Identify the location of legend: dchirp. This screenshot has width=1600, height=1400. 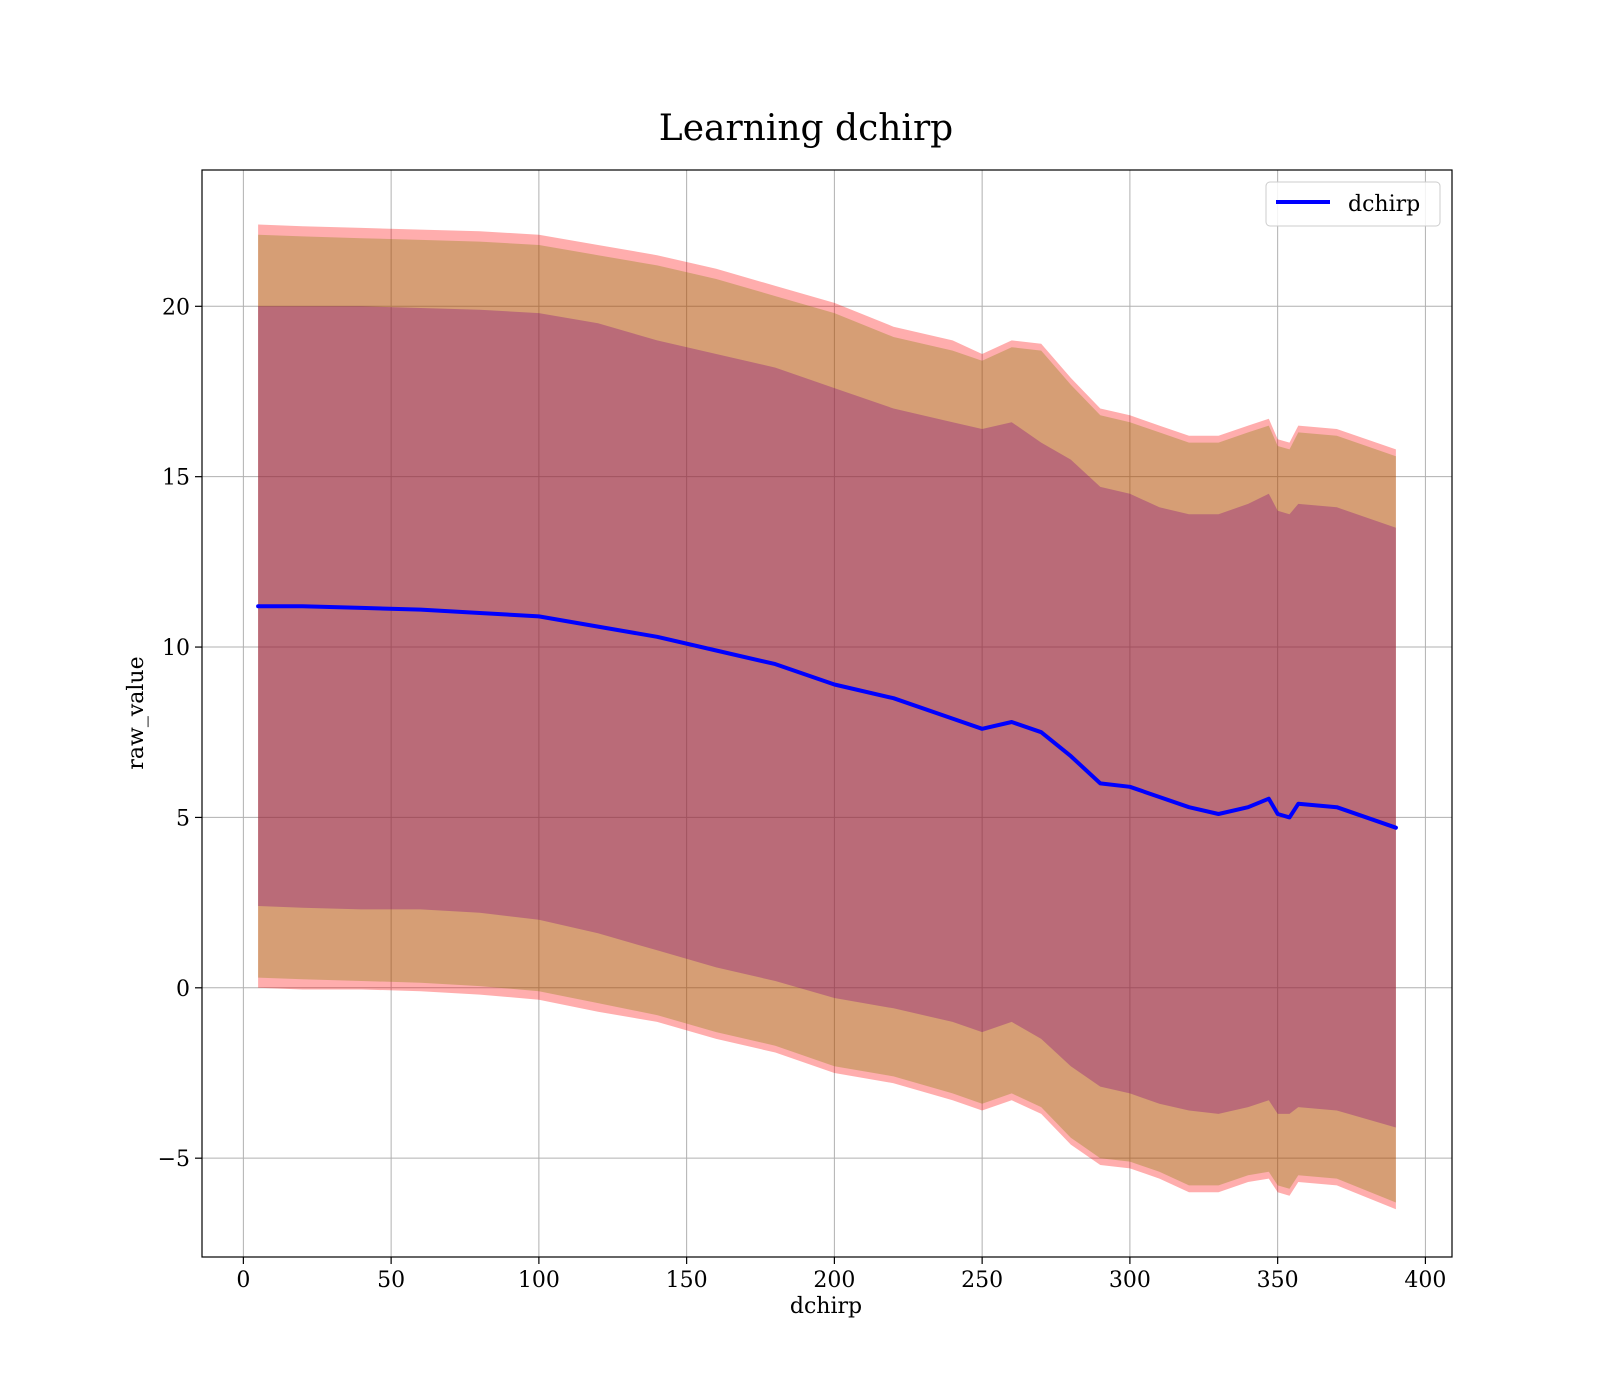
(1353, 204).